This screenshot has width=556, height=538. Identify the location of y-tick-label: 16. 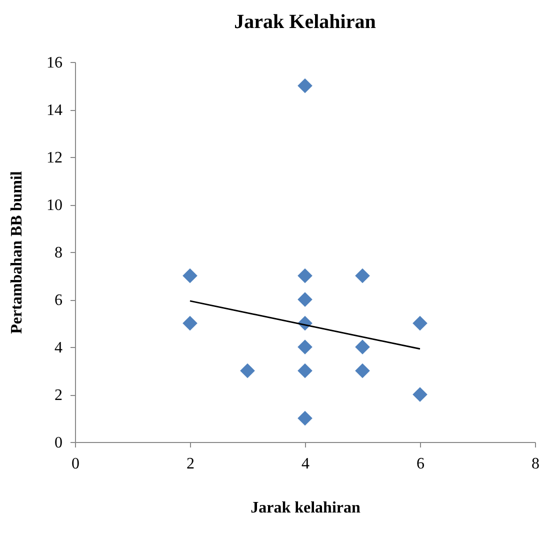
(54, 63).